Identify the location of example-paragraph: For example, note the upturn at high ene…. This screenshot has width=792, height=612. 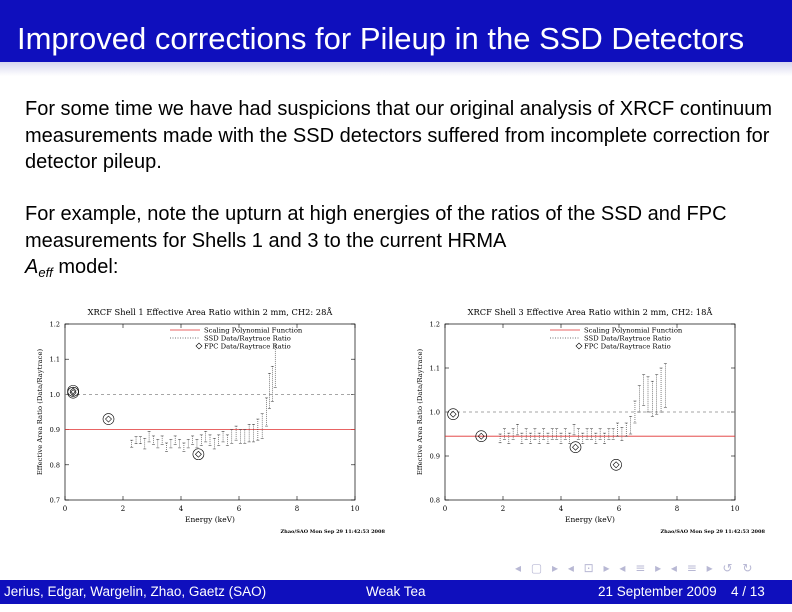
(400, 244).